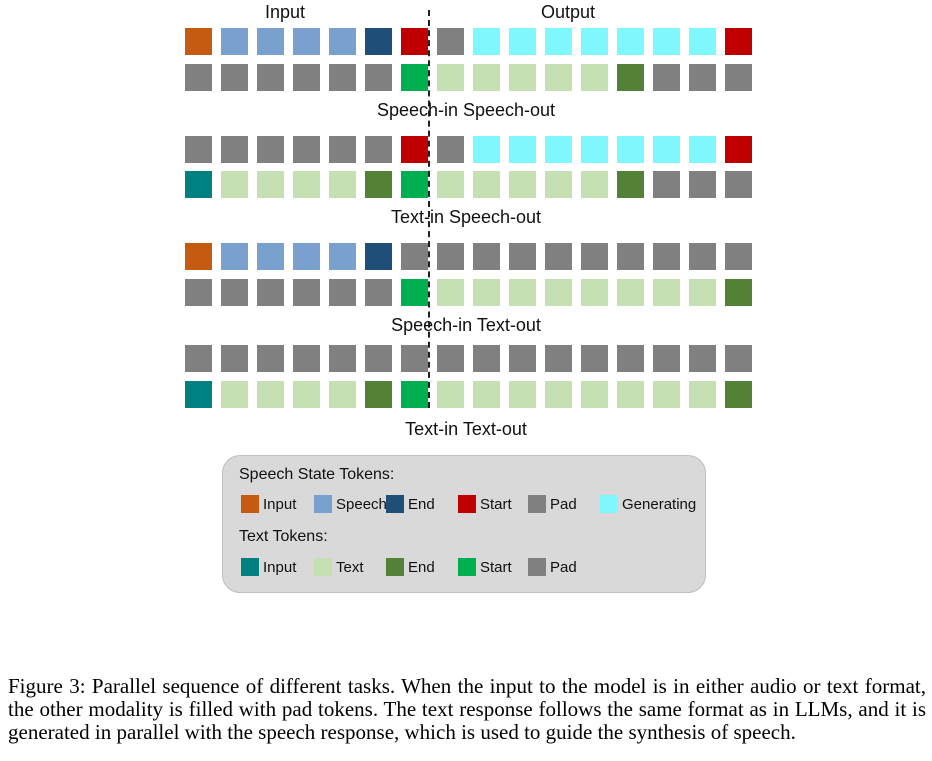 The width and height of the screenshot is (932, 761). Describe the element at coordinates (350, 504) in the screenshot. I see `legend-item-speech: Speech` at that location.